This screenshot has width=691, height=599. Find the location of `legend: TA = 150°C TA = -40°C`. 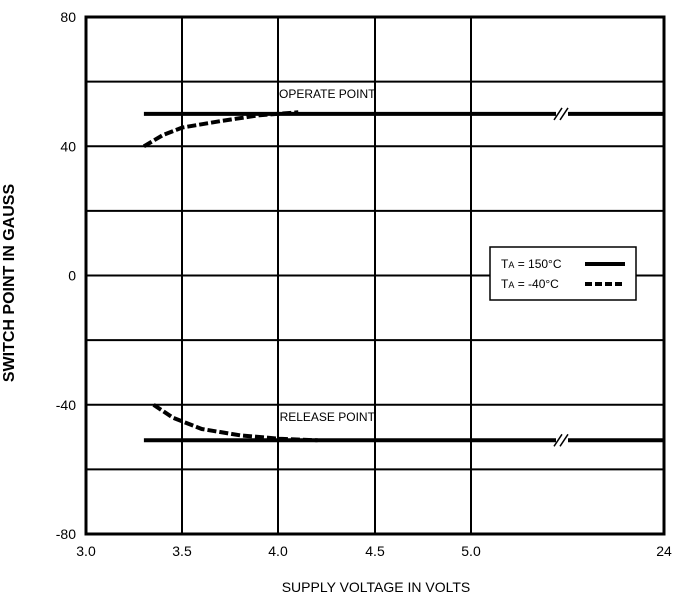

legend: TA = 150°C TA = -40°C is located at coordinates (563, 273).